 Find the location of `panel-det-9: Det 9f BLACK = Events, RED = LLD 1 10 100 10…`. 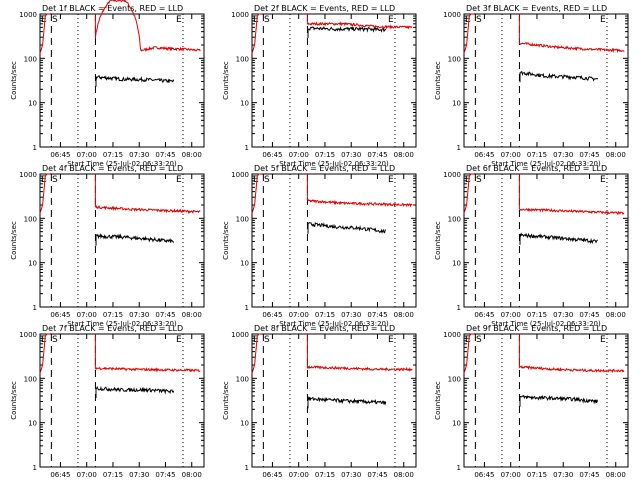

panel-det-9: Det 9f BLACK = Events, RED = LLD 1 10 100 10… is located at coordinates (531, 401).